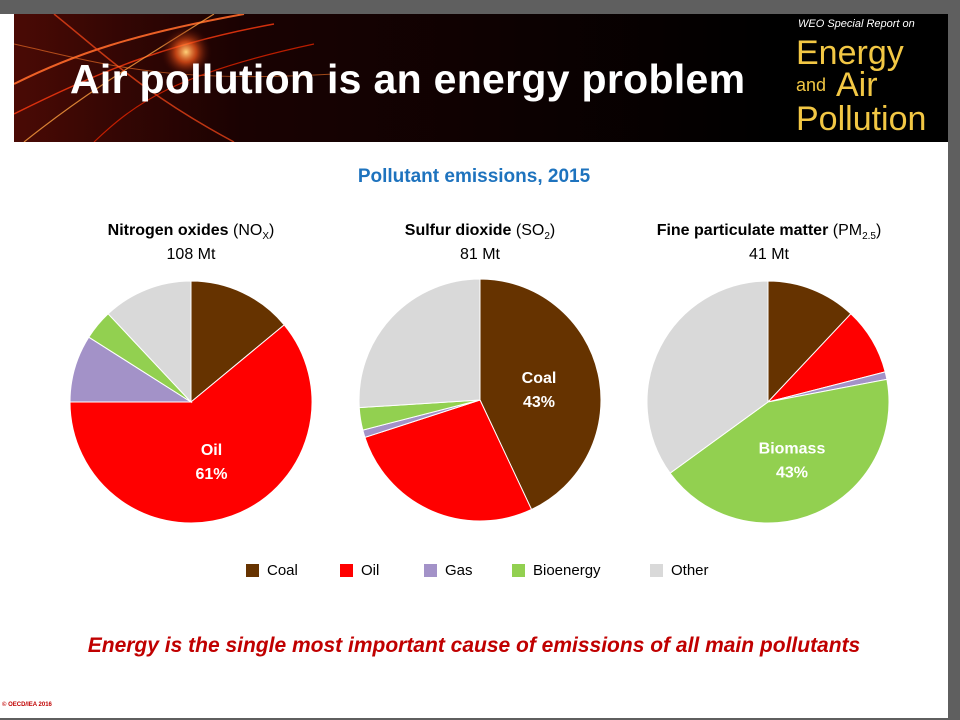  I want to click on pie-name-main: Sulfur dioxide, so click(458, 230).